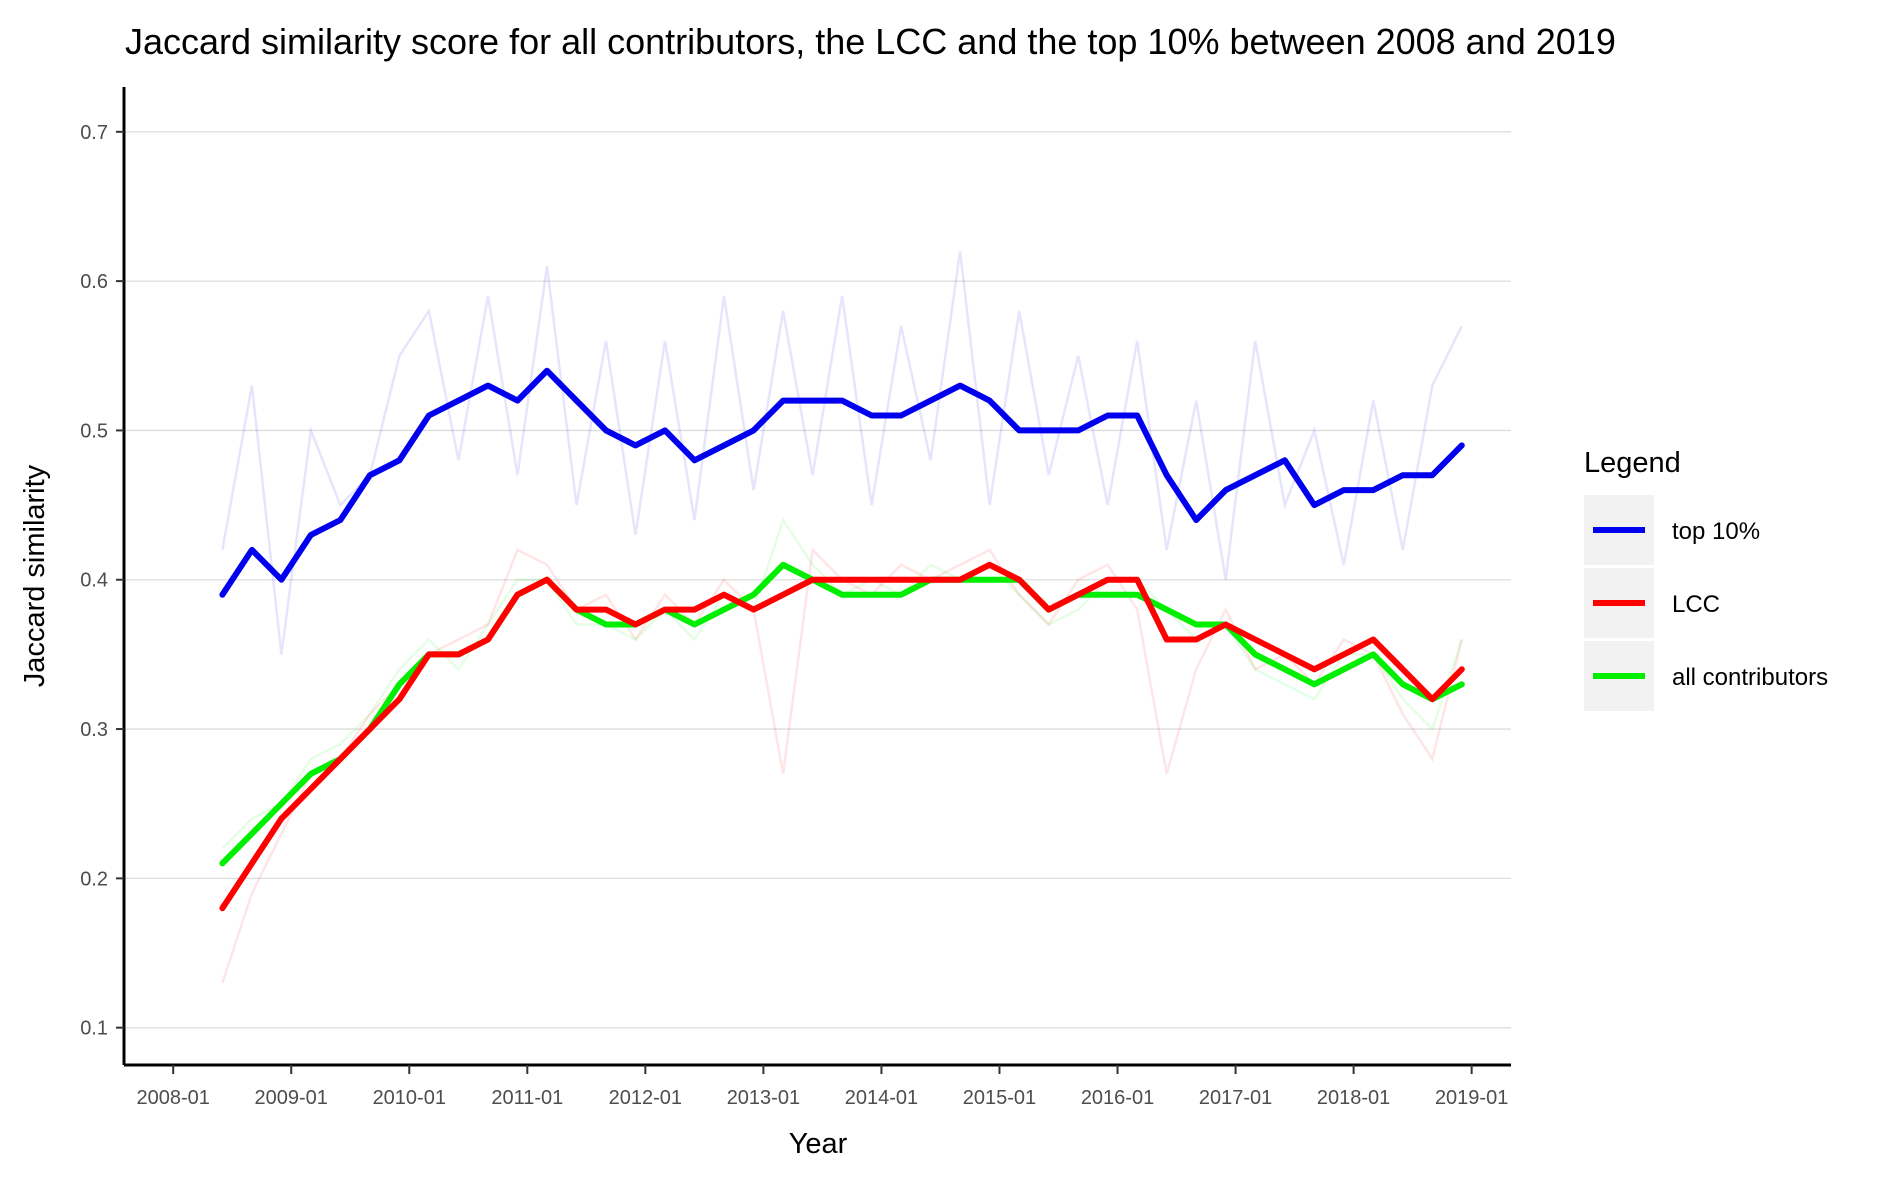 This screenshot has height=1181, width=1889. What do you see at coordinates (1706, 579) in the screenshot?
I see `legend: Legend top 10% LCC all contributors` at bounding box center [1706, 579].